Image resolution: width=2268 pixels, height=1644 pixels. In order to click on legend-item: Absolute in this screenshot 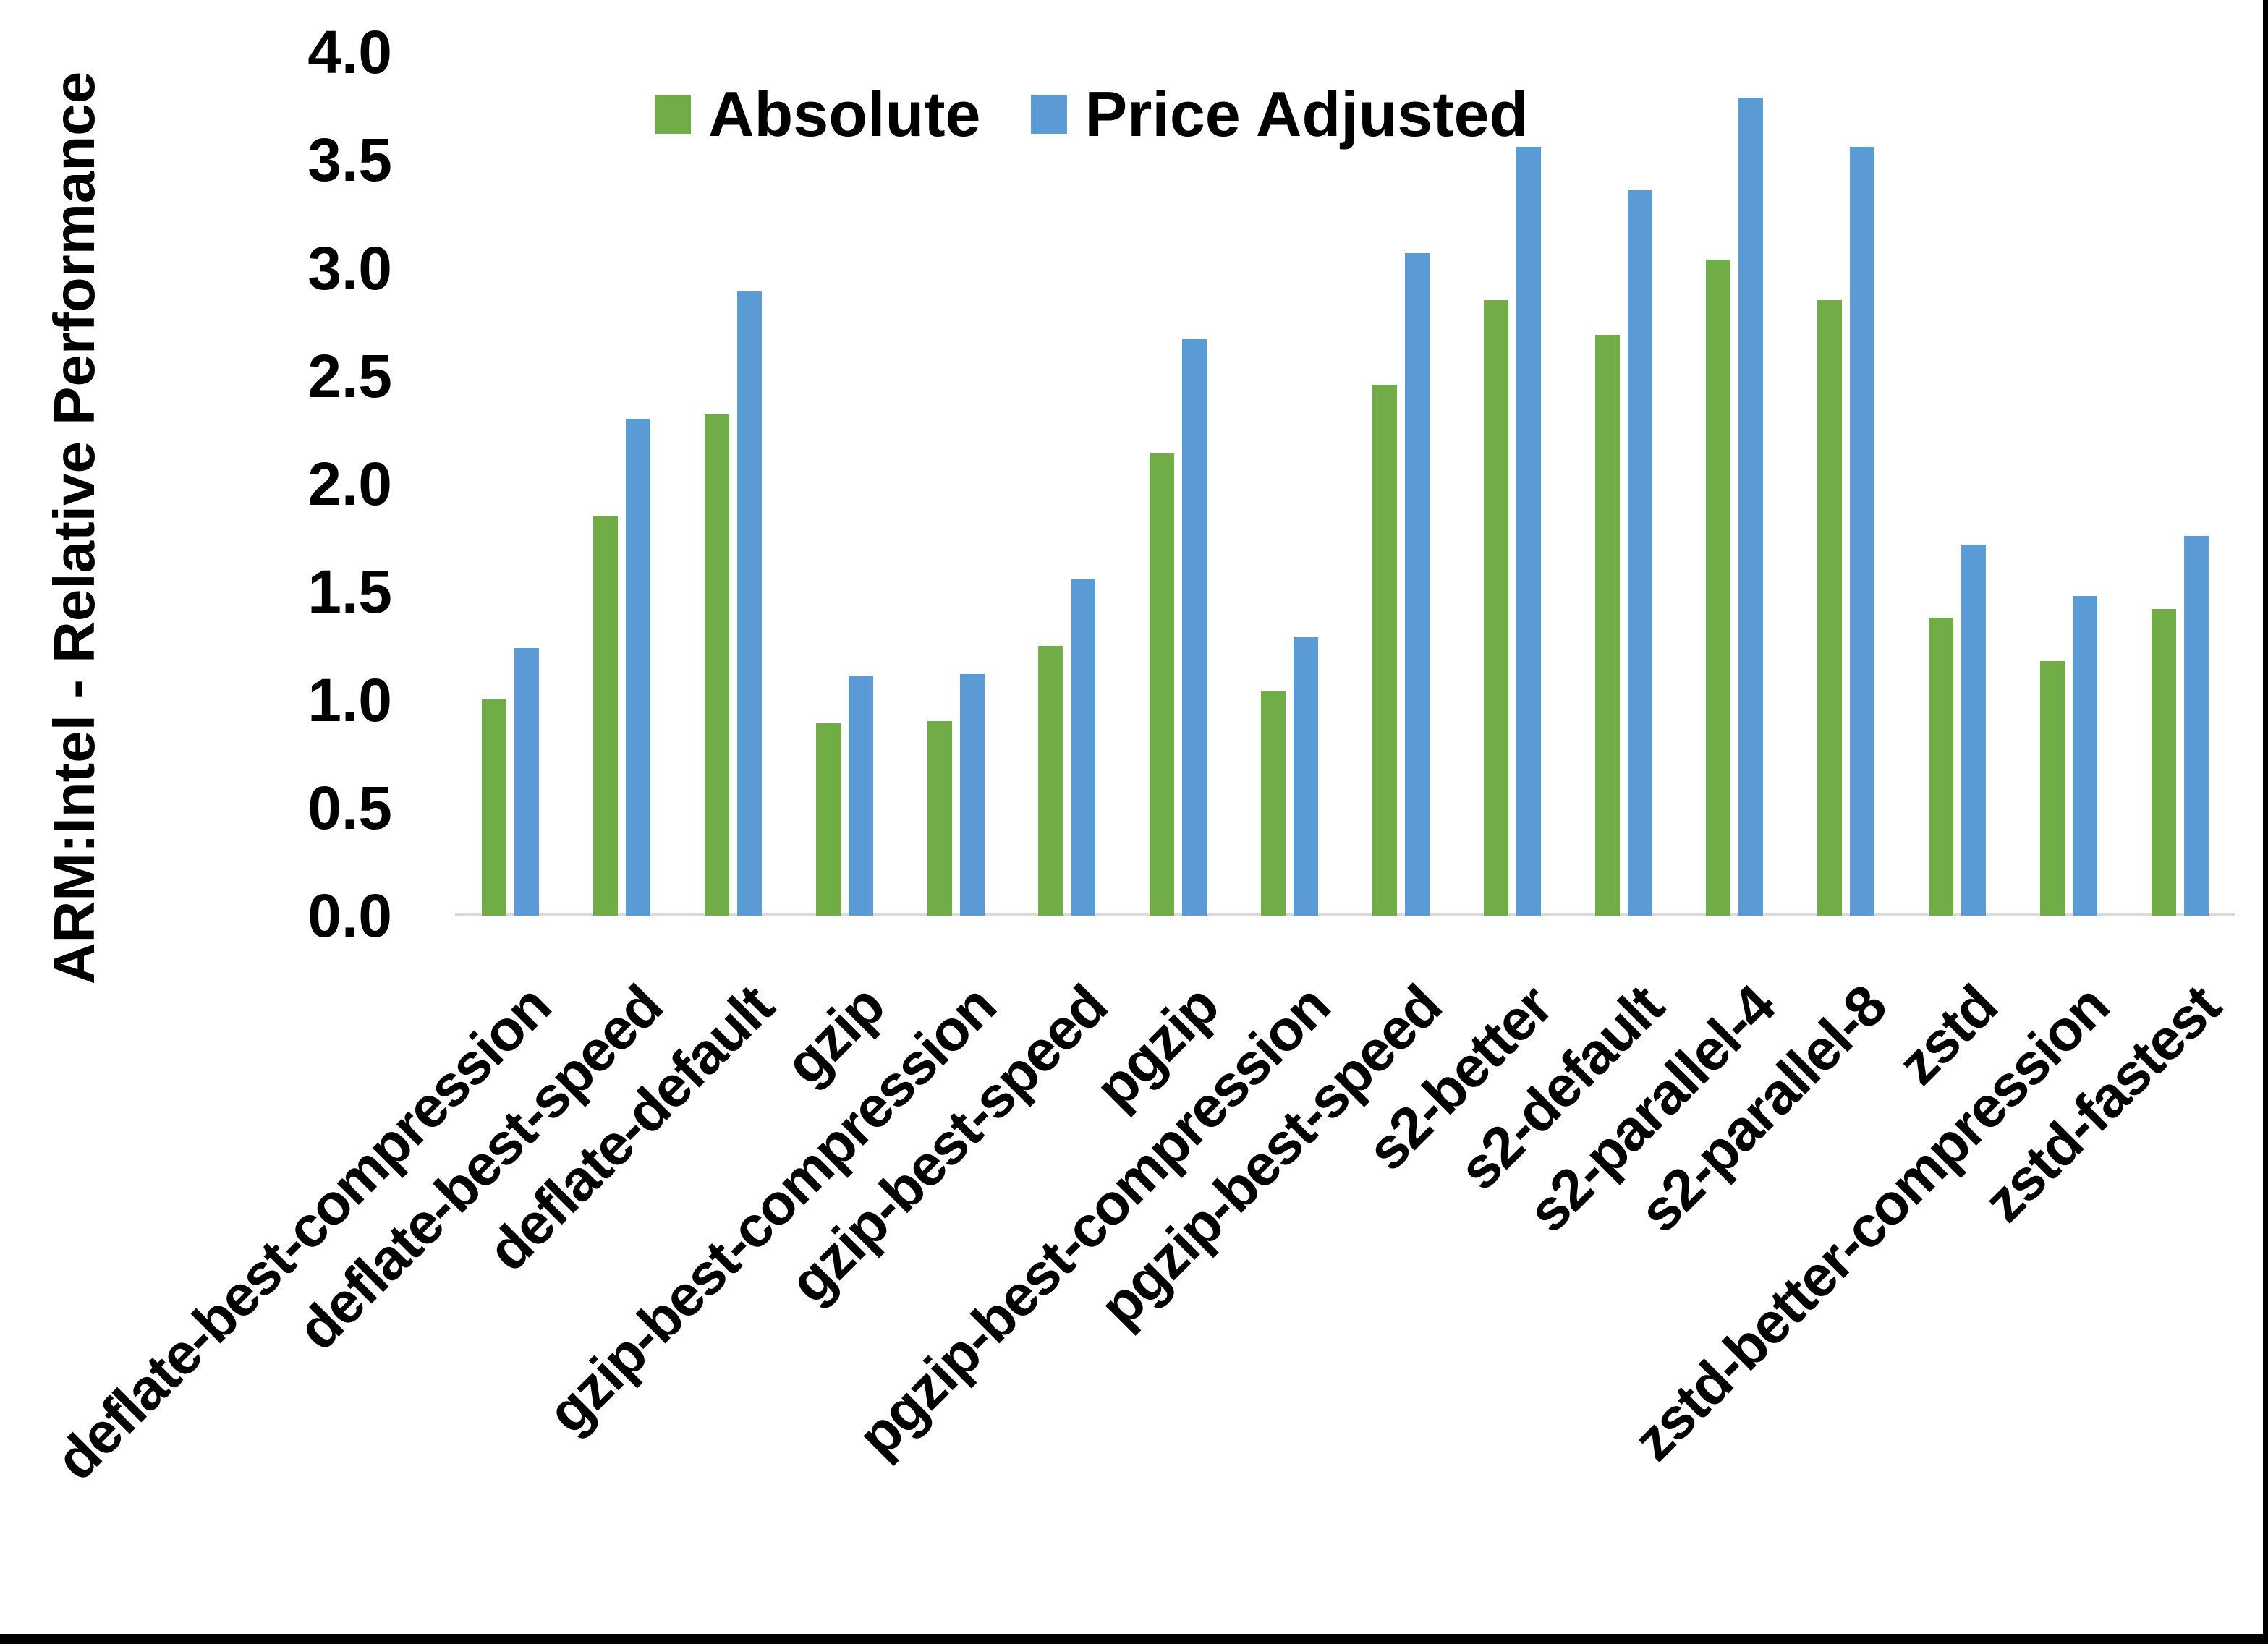, I will do `click(817, 114)`.